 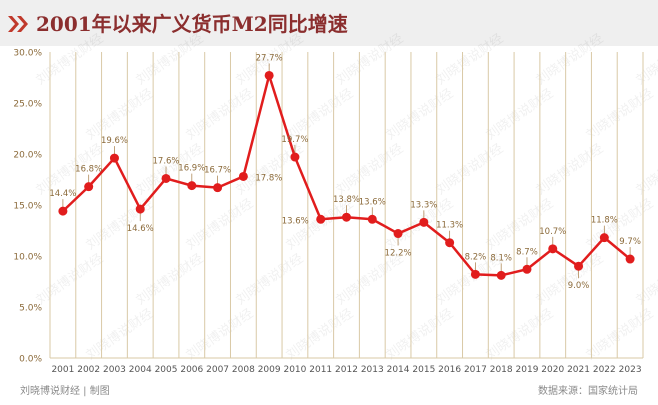 What do you see at coordinates (27, 207) in the screenshot?
I see `y-tick-label: 15.0%` at bounding box center [27, 207].